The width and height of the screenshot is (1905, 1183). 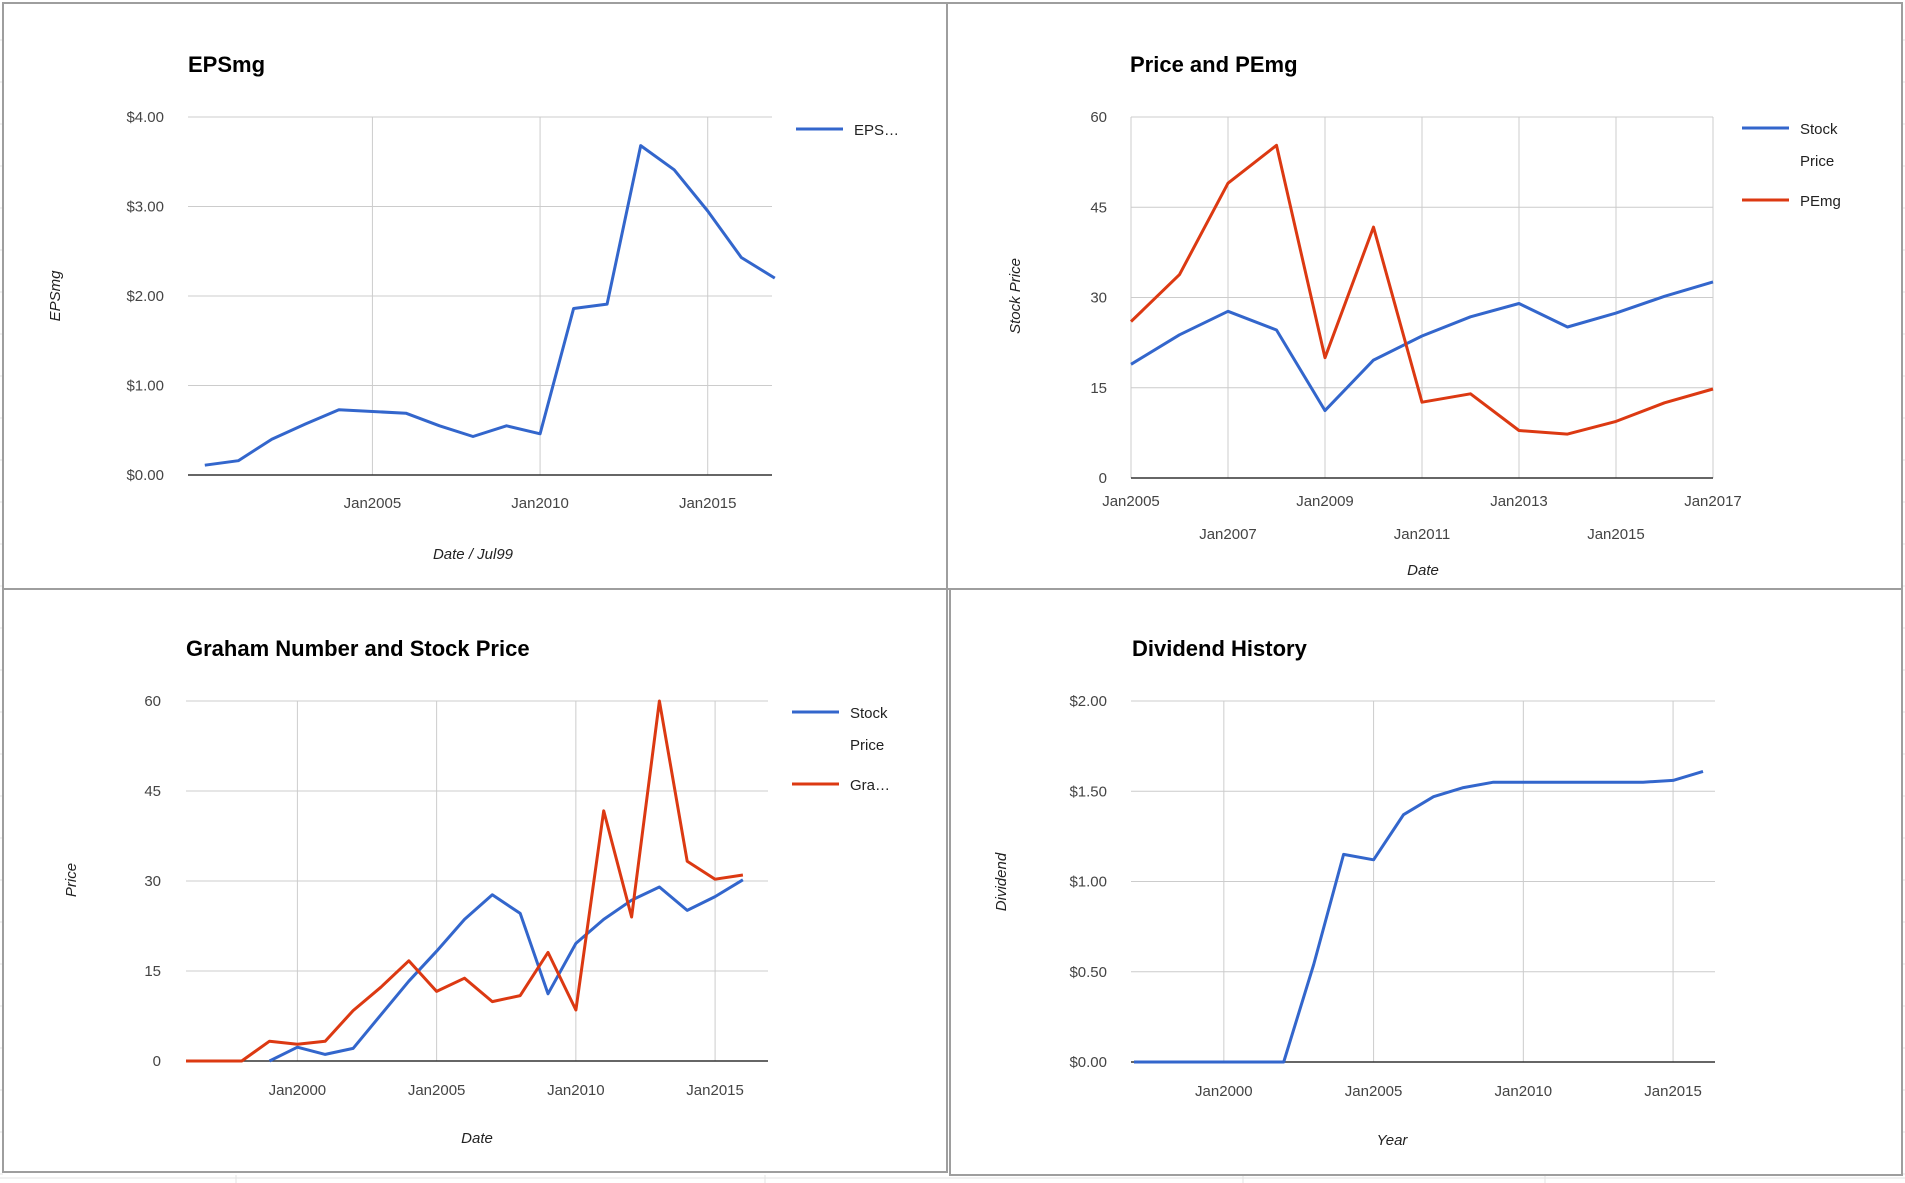 I want to click on y-axis-title: EPSmg, so click(x=55, y=296).